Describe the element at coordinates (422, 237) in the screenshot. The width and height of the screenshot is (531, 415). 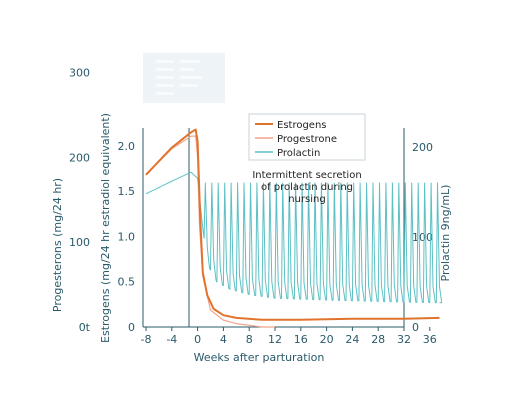
I see `prolactin-tick-label: 100` at that location.